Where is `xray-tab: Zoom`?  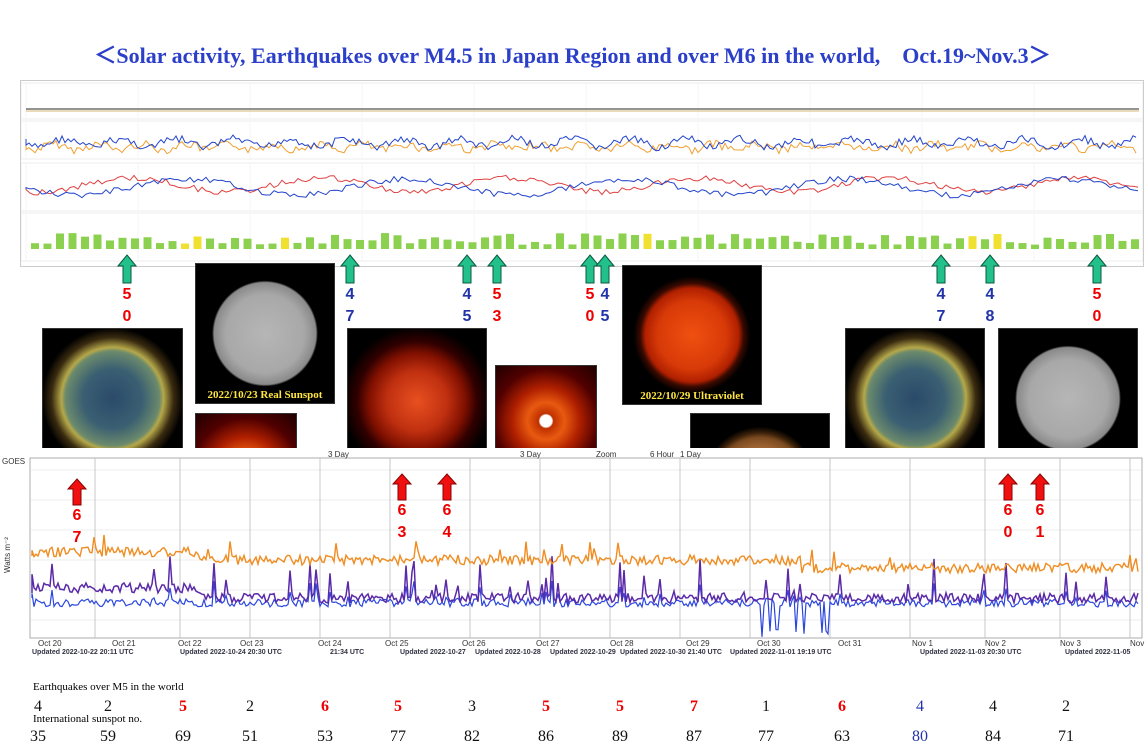
xray-tab: Zoom is located at coordinates (606, 454).